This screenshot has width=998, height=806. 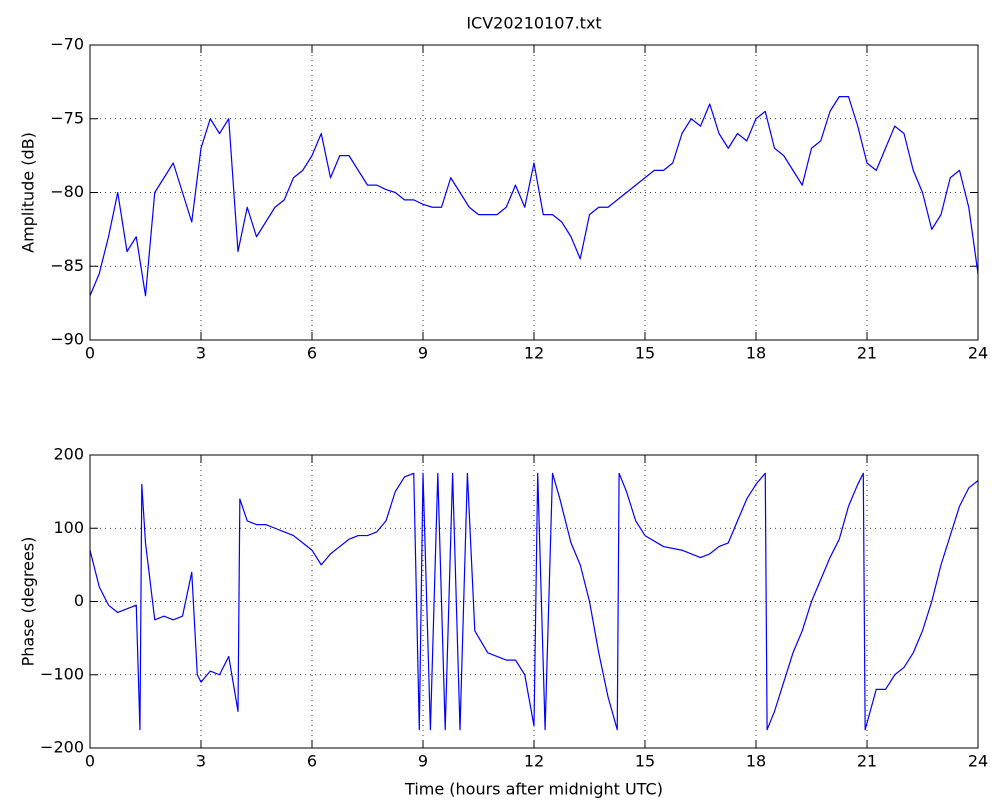 What do you see at coordinates (79, 600) in the screenshot?
I see `y-tick-label: 0` at bounding box center [79, 600].